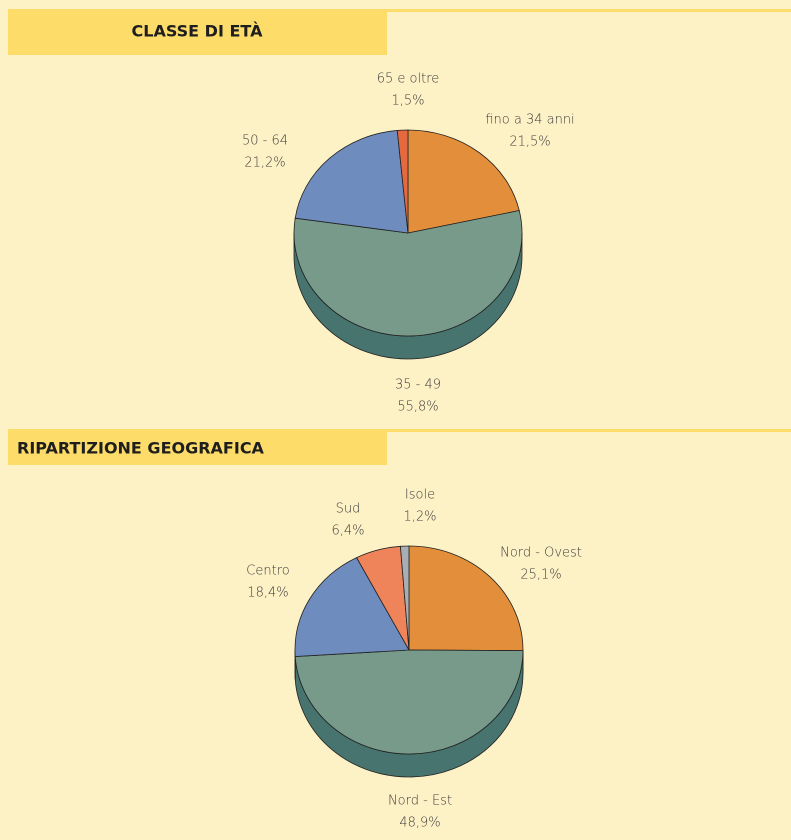  Describe the element at coordinates (417, 407) in the screenshot. I see `slice-value: 55,8%` at that location.